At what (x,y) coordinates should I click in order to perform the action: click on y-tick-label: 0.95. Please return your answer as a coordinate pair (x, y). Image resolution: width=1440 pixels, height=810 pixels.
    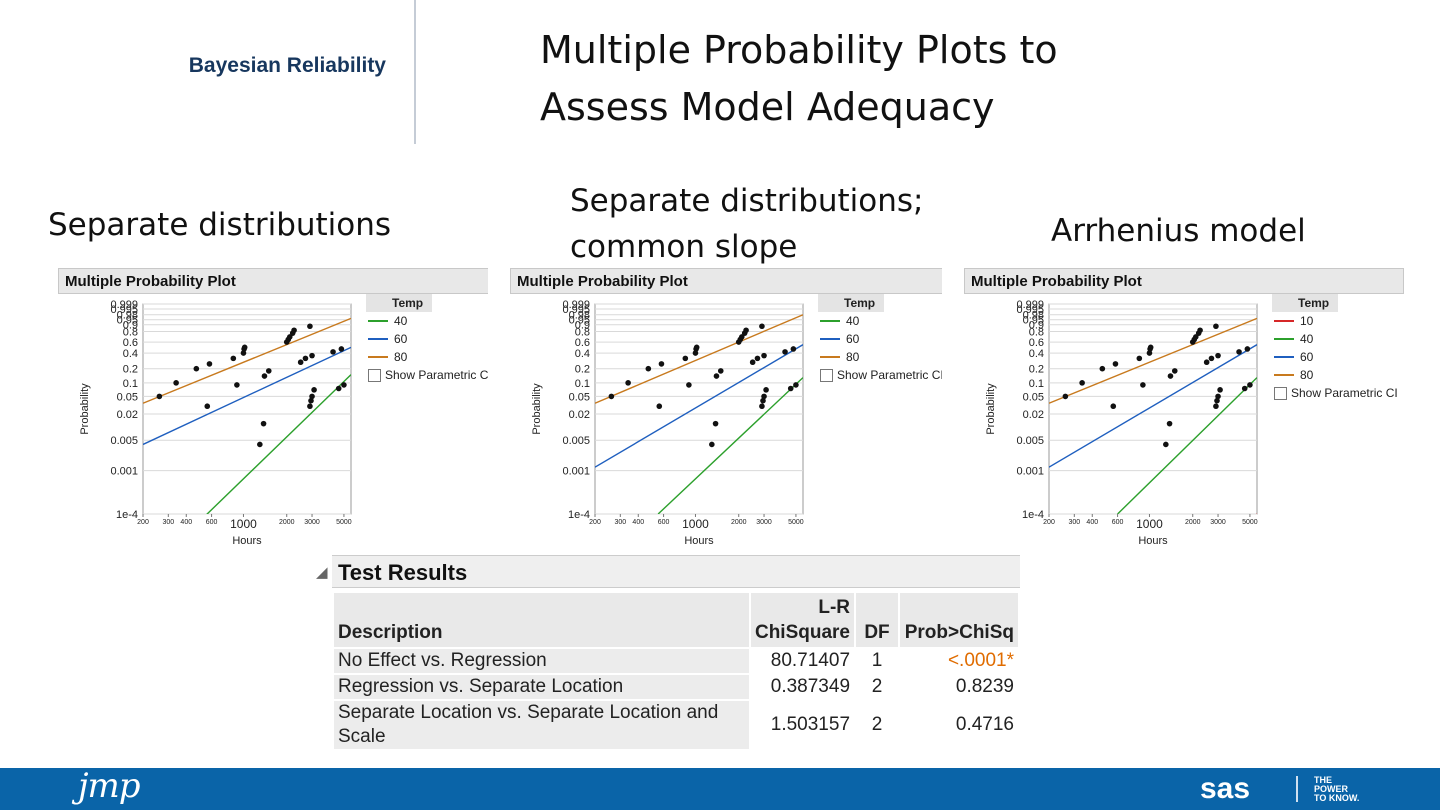
    Looking at the image, I should click on (579, 321).